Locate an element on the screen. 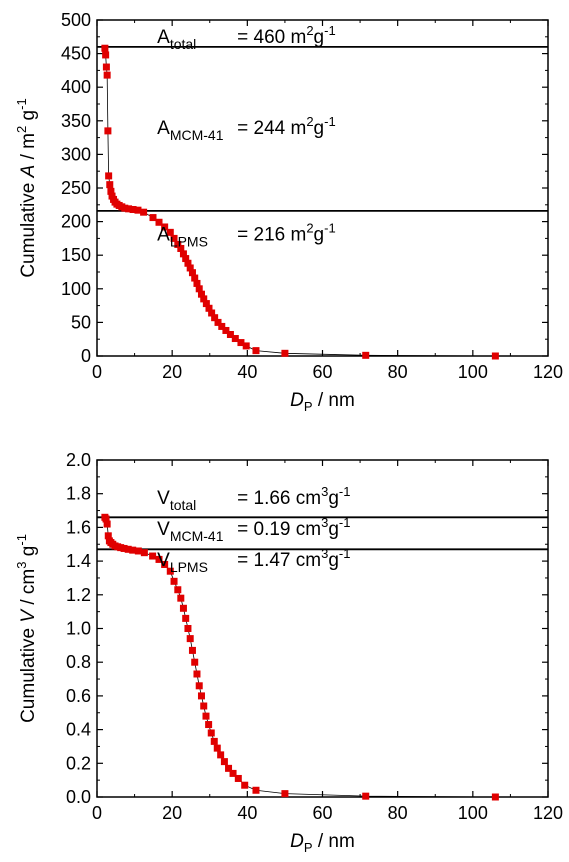 This screenshot has width=569, height=862. annotation-sup: 3 is located at coordinates (324, 553).